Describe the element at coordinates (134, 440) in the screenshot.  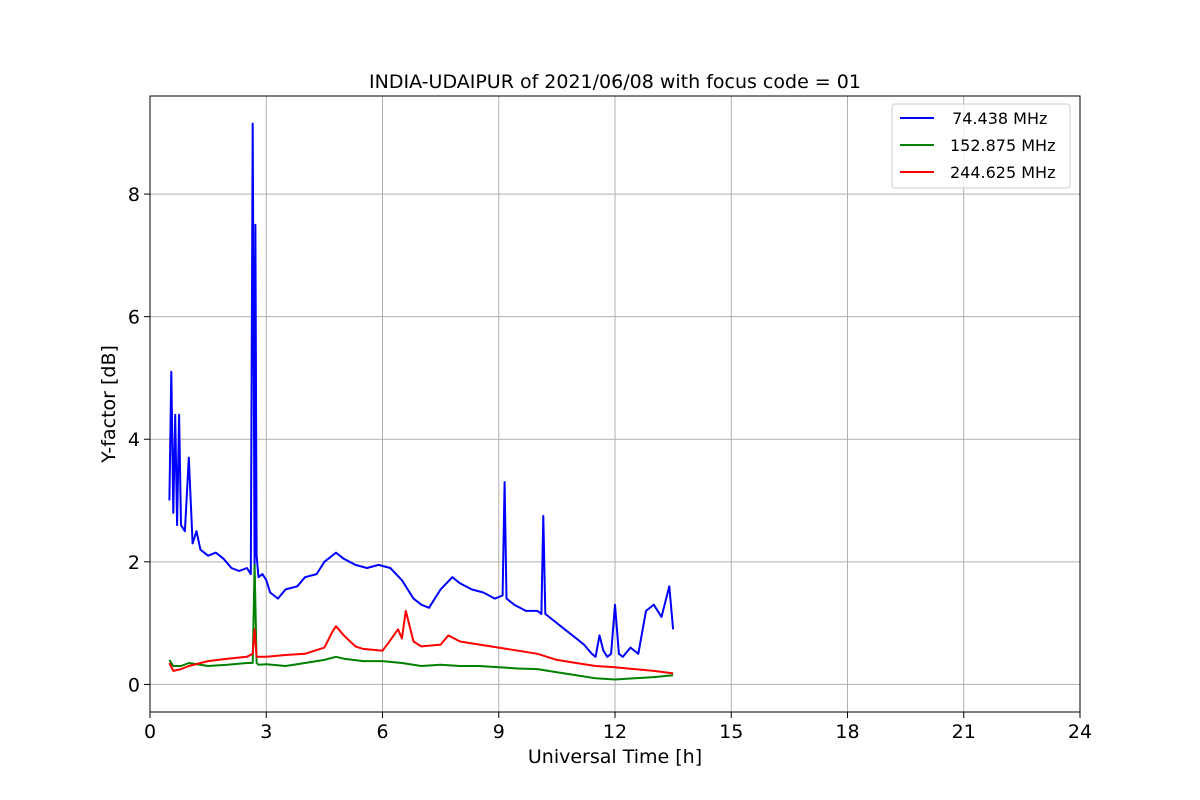
I see `y-tick-label: 4` at that location.